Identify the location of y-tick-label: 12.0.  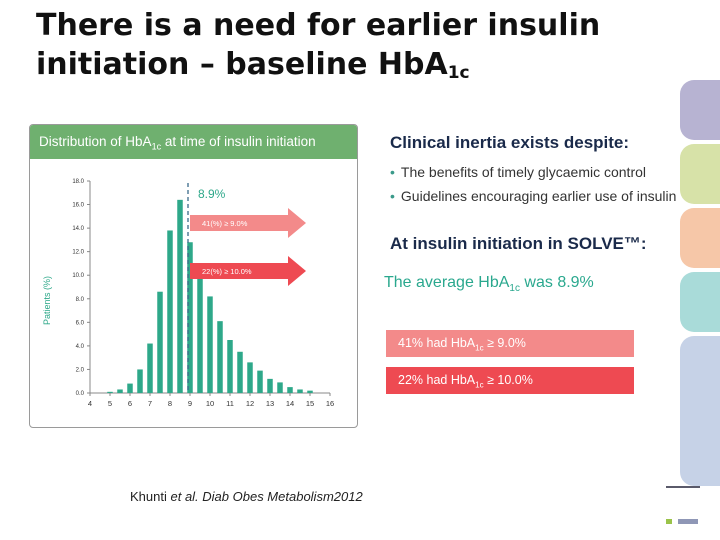
(78, 253).